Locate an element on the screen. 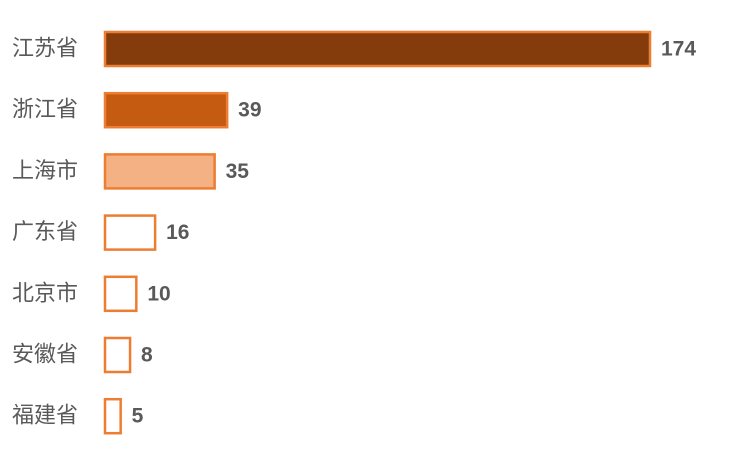 Image resolution: width=750 pixels, height=467 pixels. data-label: 35 is located at coordinates (238, 171).